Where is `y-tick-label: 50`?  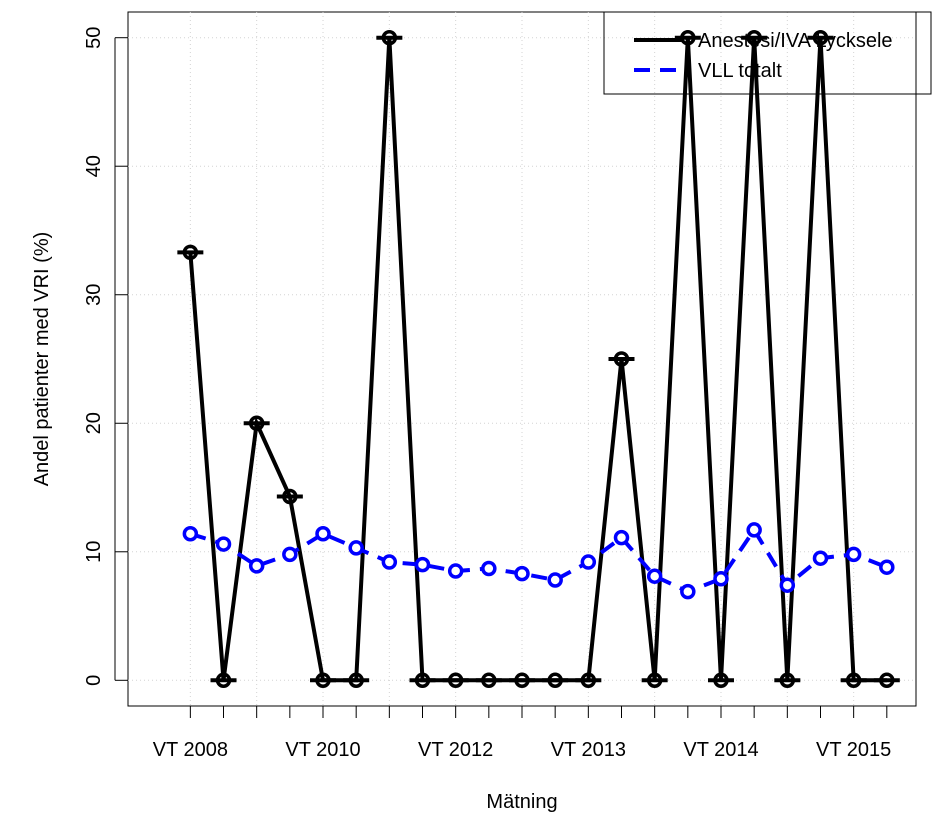
y-tick-label: 50 is located at coordinates (94, 38).